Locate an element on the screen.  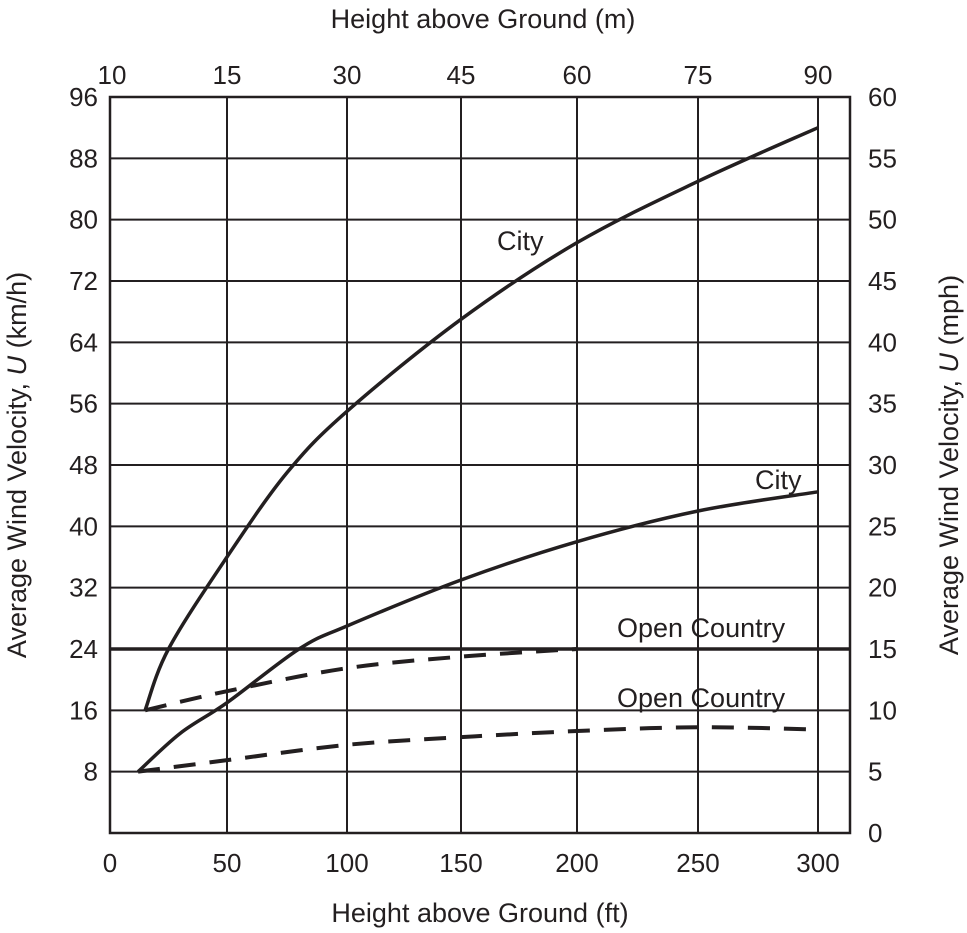
y2-tick-label: 35 is located at coordinates (882, 404).